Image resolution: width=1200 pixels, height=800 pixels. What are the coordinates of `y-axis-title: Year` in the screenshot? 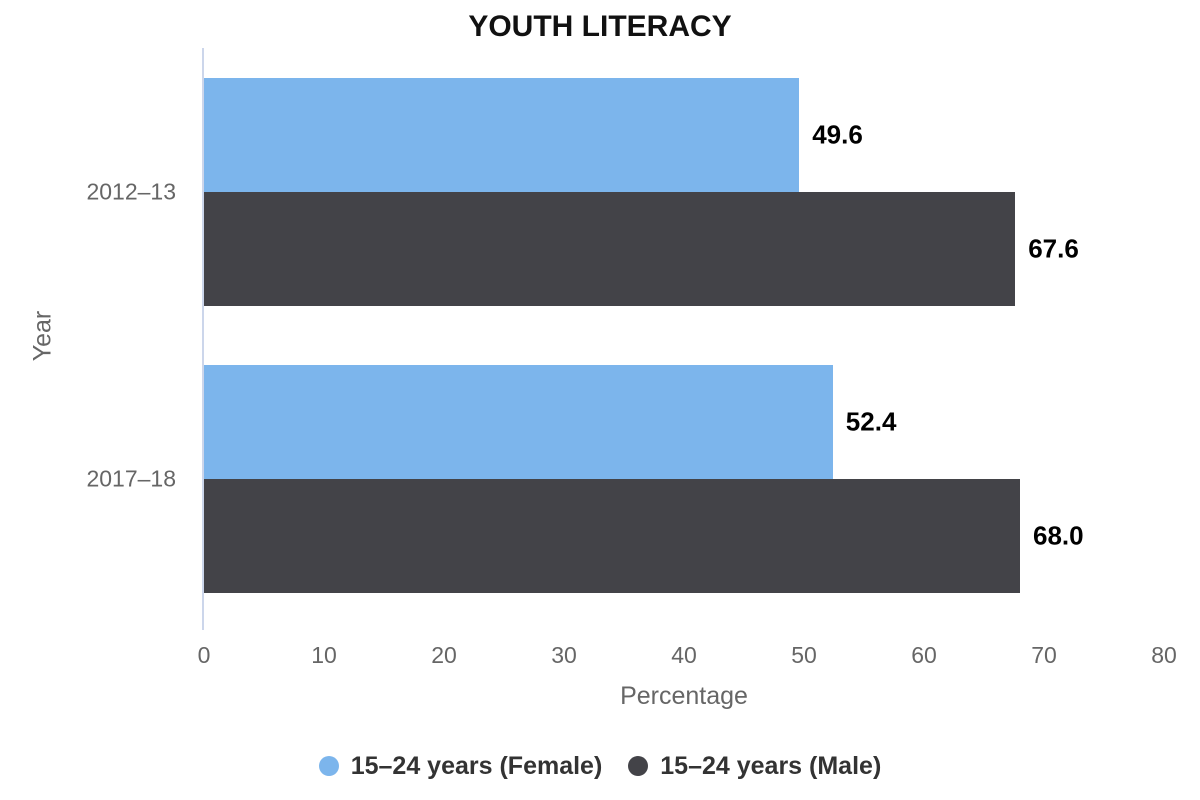 It's located at (42, 336).